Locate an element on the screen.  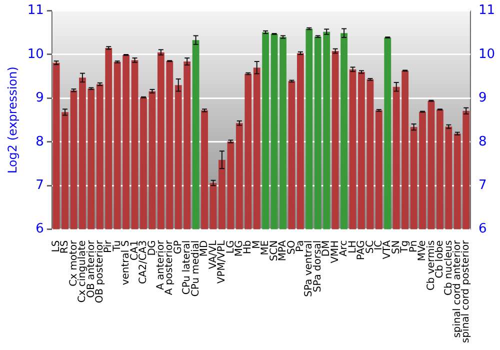
x-tick-label: RS is located at coordinates (65, 247).